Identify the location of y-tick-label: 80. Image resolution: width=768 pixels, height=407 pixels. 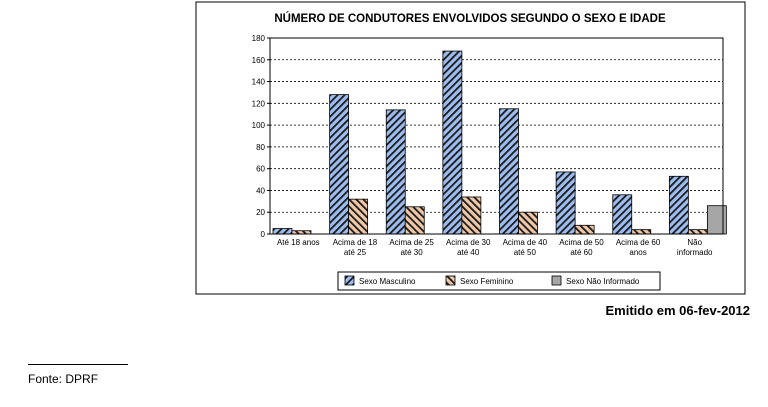
(260, 147).